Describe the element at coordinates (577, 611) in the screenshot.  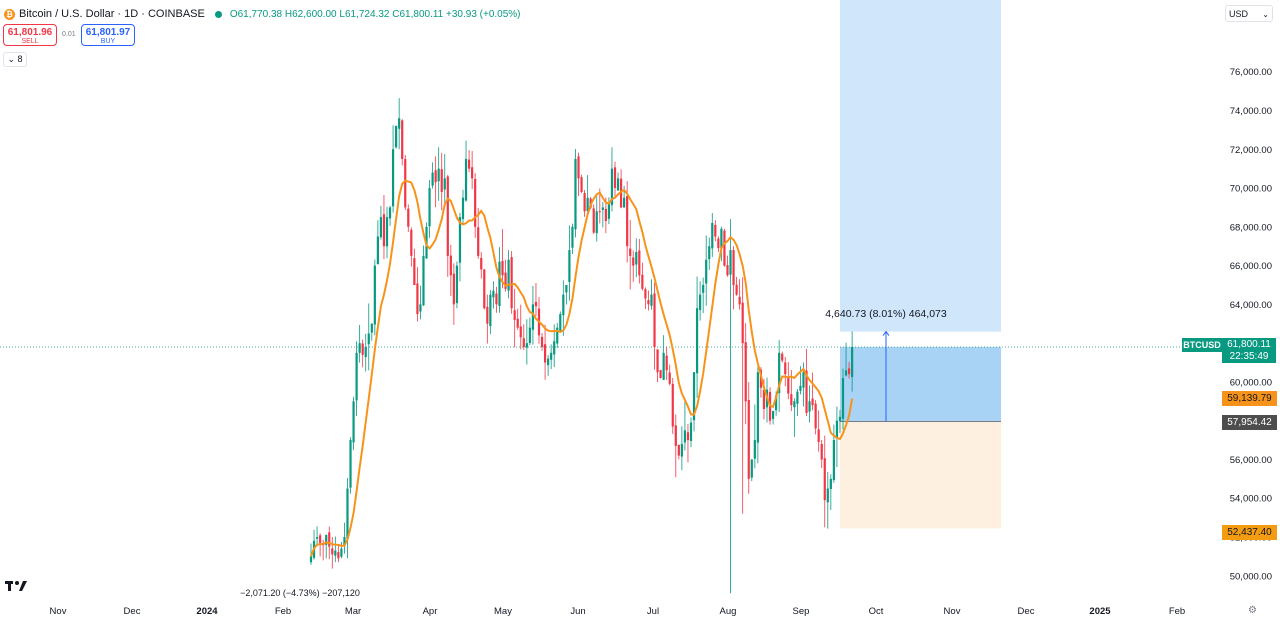
I see `x-tick-label: Jun` at that location.